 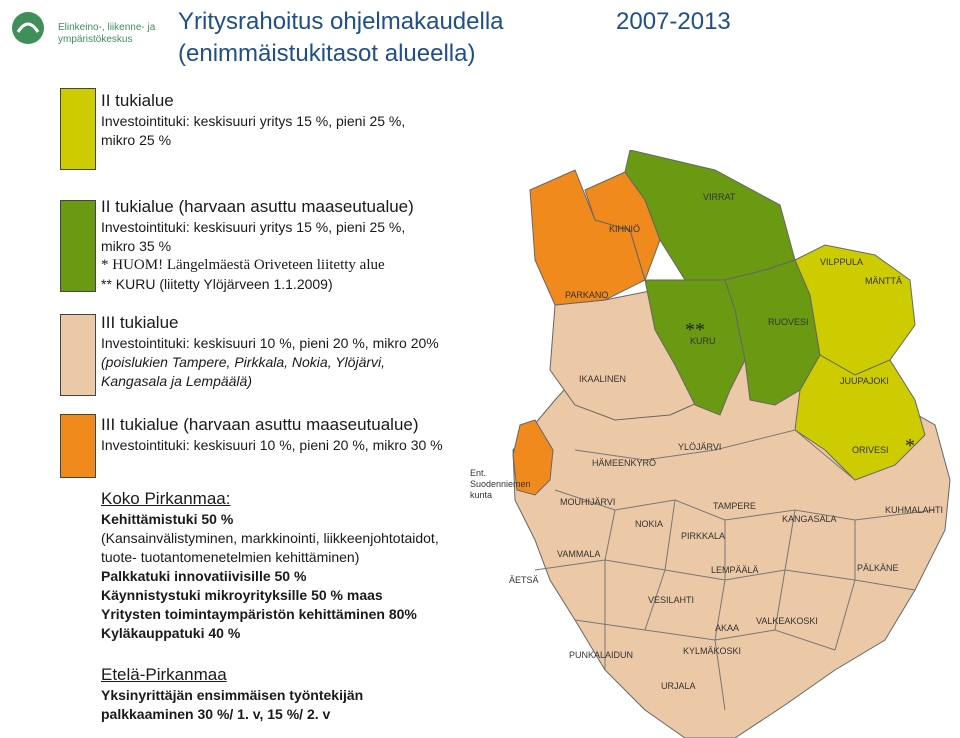 What do you see at coordinates (734, 506) in the screenshot?
I see `label-tampere: TAMPERE` at bounding box center [734, 506].